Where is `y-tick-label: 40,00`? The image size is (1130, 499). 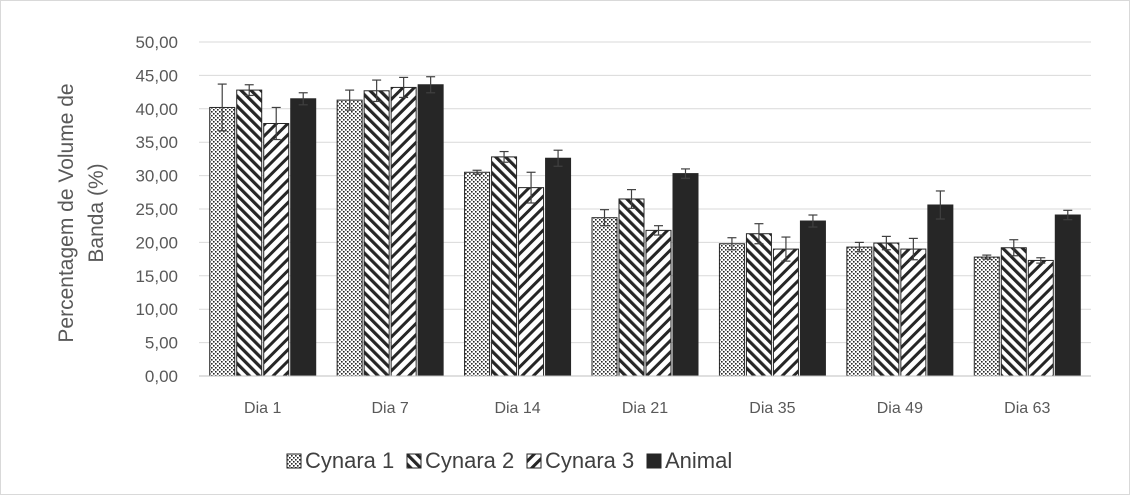
y-tick-label: 40,00 is located at coordinates (156, 109).